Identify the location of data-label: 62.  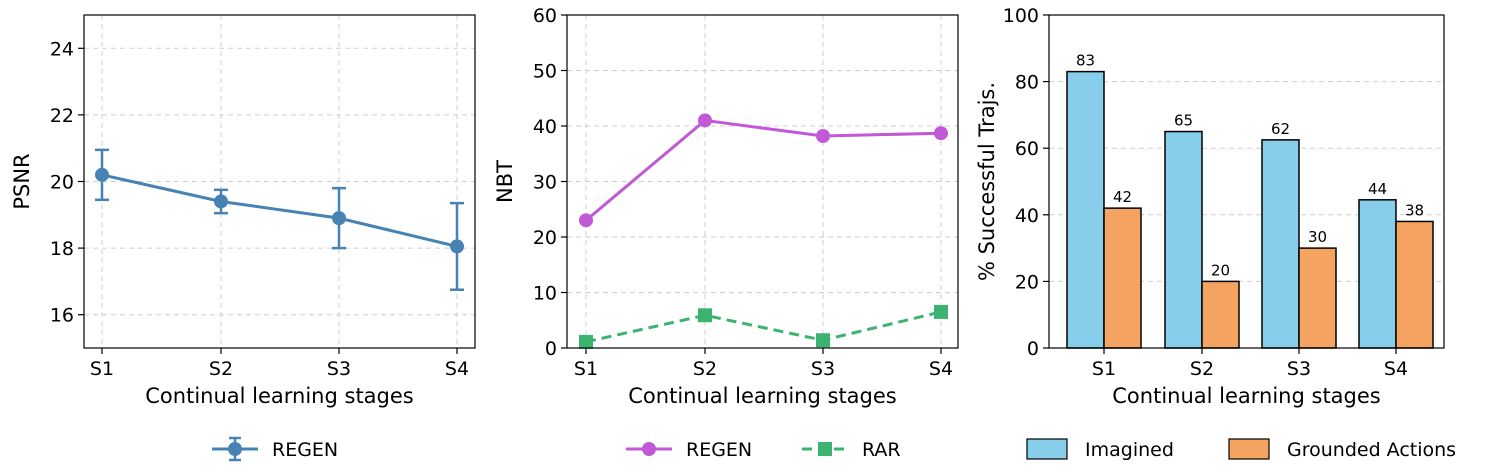
(1280, 129).